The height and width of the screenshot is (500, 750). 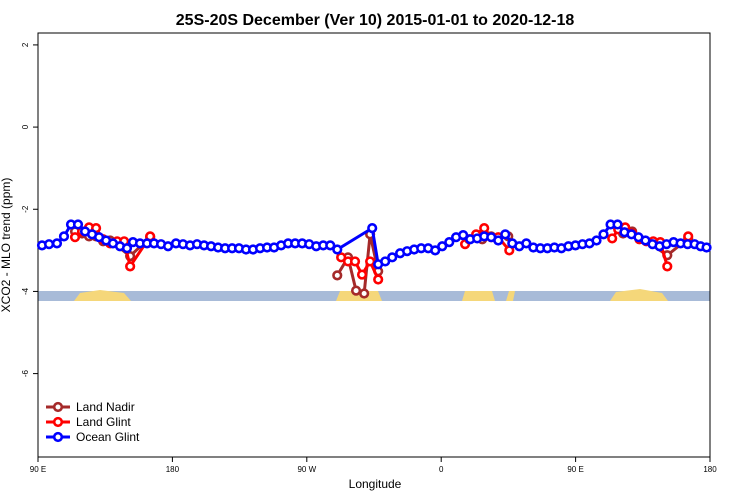 I want to click on series, so click(x=374, y=244).